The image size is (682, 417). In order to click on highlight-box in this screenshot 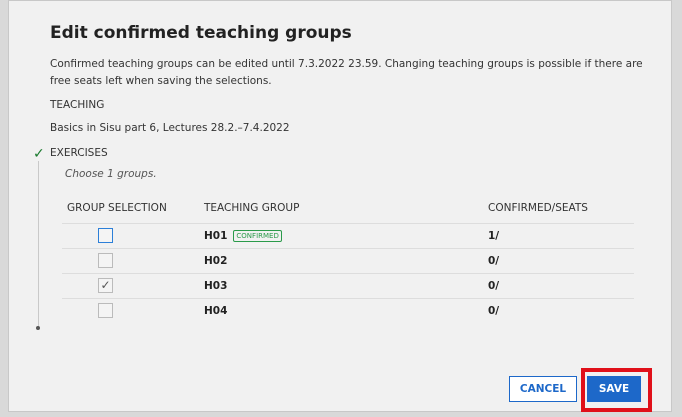, I will do `click(616, 390)`.